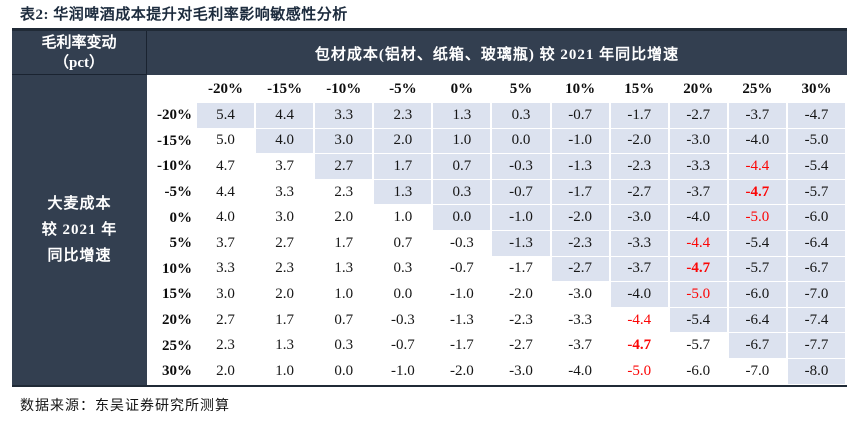 This screenshot has width=859, height=423. I want to click on table-cell: 4.0, so click(286, 141).